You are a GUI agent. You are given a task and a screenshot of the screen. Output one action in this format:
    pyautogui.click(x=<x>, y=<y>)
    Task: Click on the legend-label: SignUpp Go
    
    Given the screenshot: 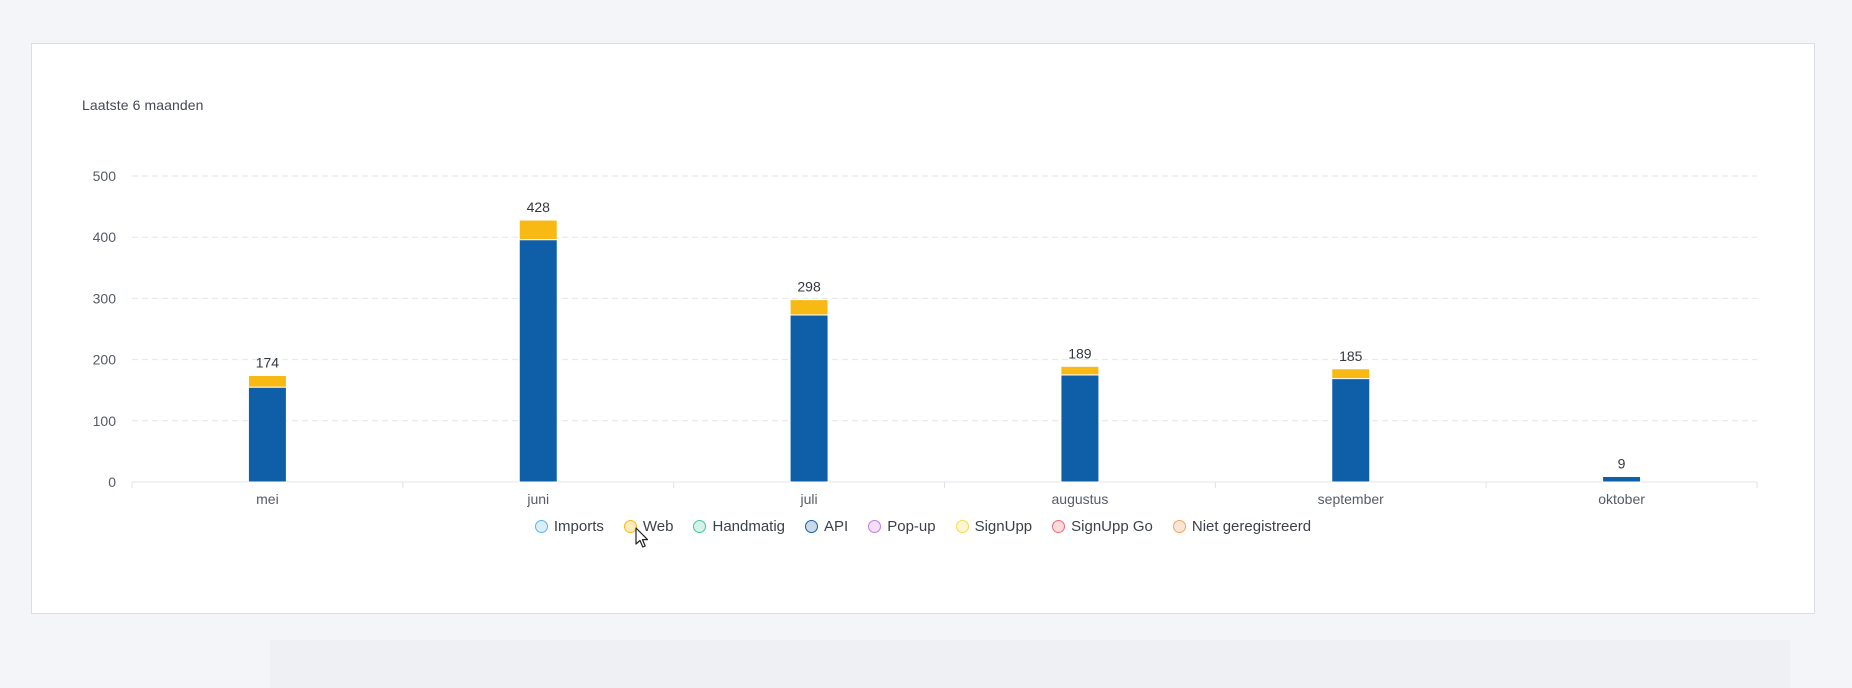 What is the action you would take?
    pyautogui.click(x=1112, y=526)
    